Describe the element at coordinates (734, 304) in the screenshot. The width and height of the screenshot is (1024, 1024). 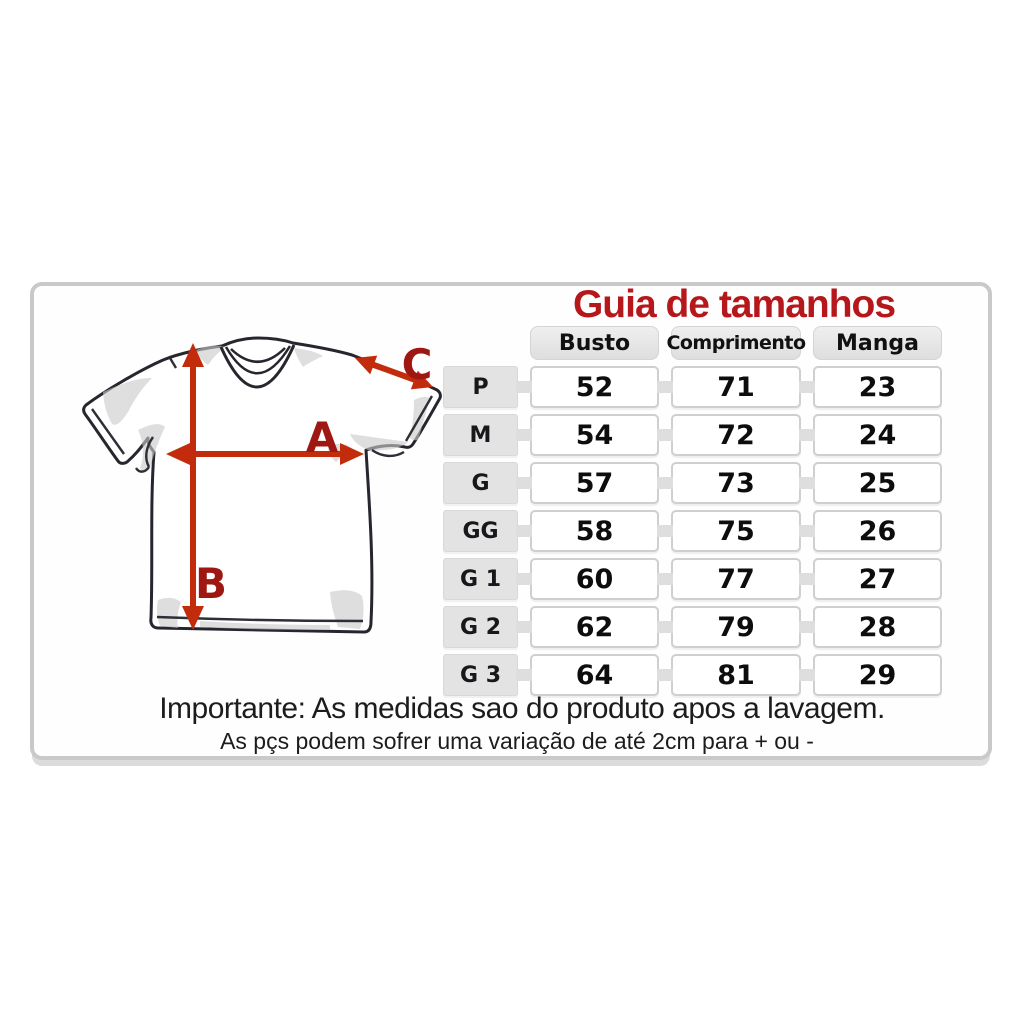
I see `page-title: Guia de tamanhos` at that location.